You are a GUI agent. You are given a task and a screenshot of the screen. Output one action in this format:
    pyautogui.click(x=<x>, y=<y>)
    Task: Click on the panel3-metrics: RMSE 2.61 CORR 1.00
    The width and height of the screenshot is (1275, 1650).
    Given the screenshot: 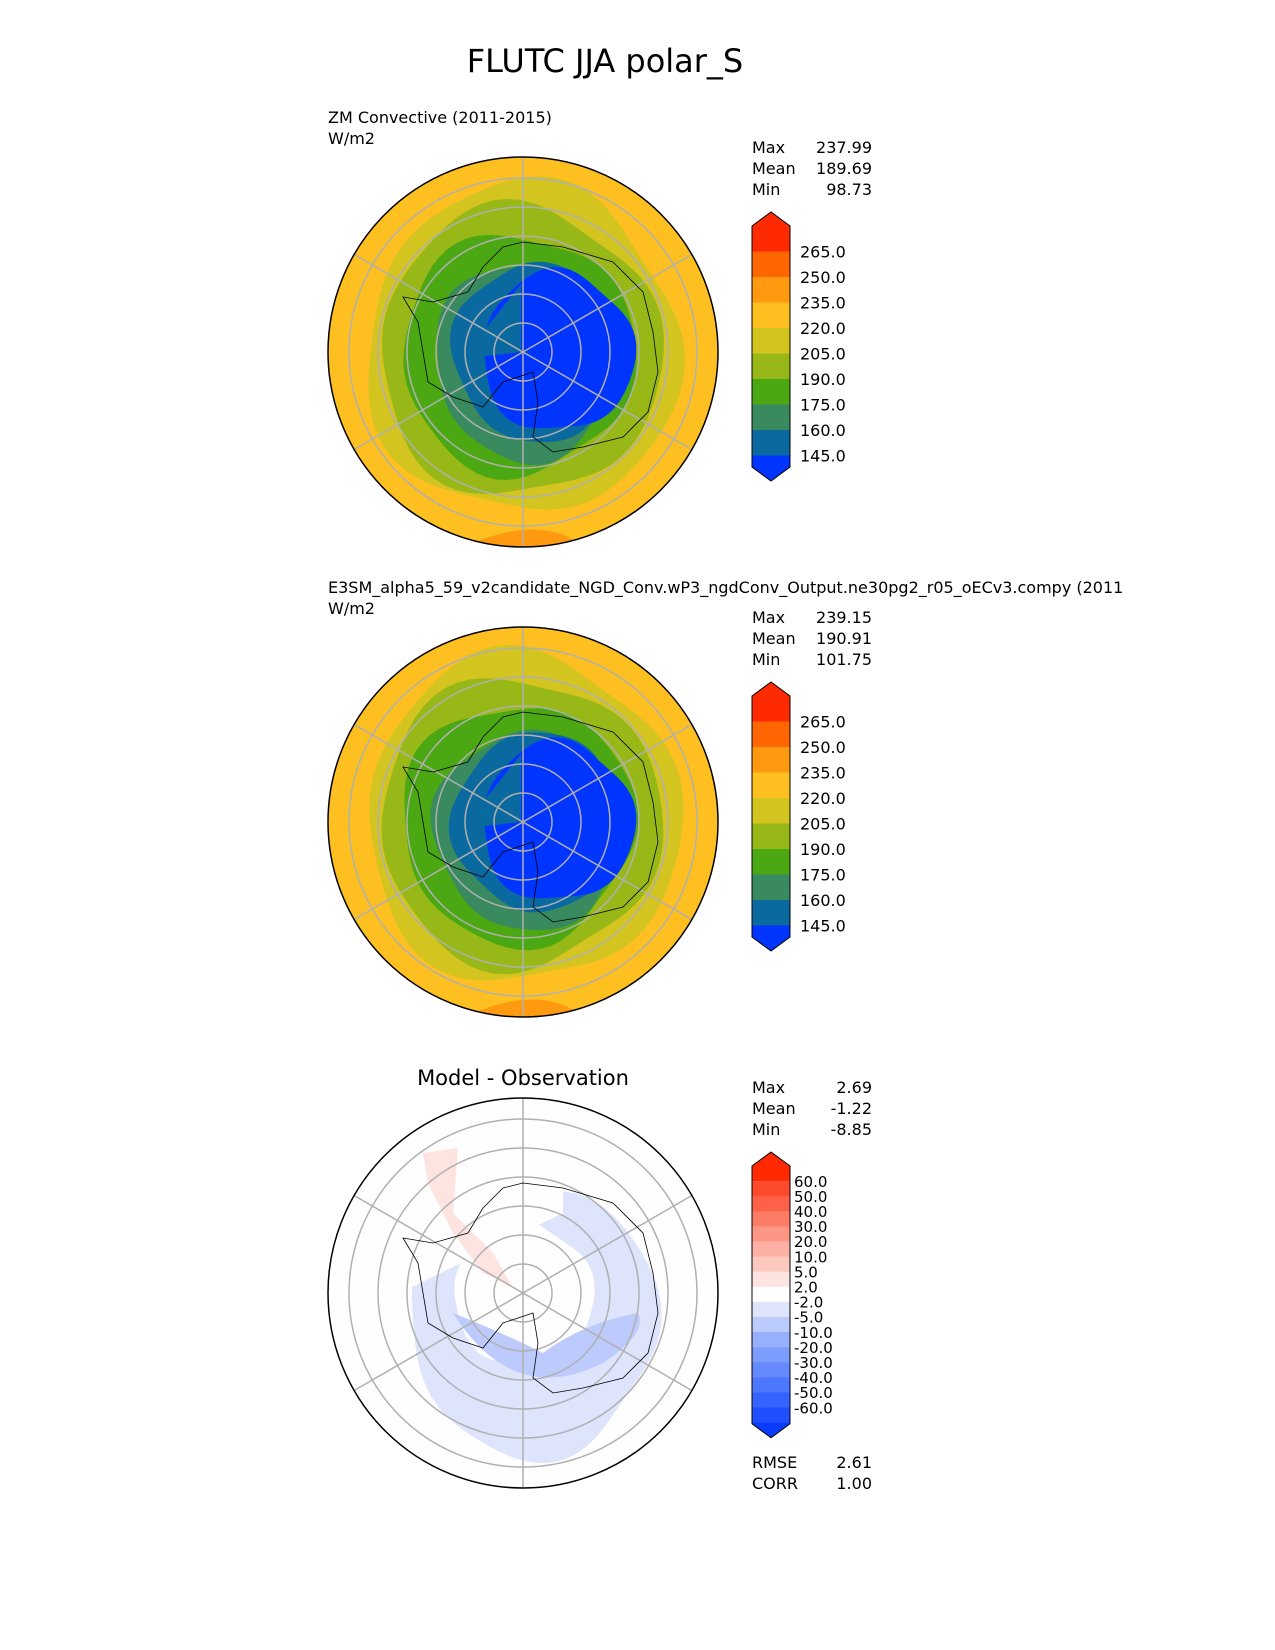 What is the action you would take?
    pyautogui.click(x=812, y=1473)
    